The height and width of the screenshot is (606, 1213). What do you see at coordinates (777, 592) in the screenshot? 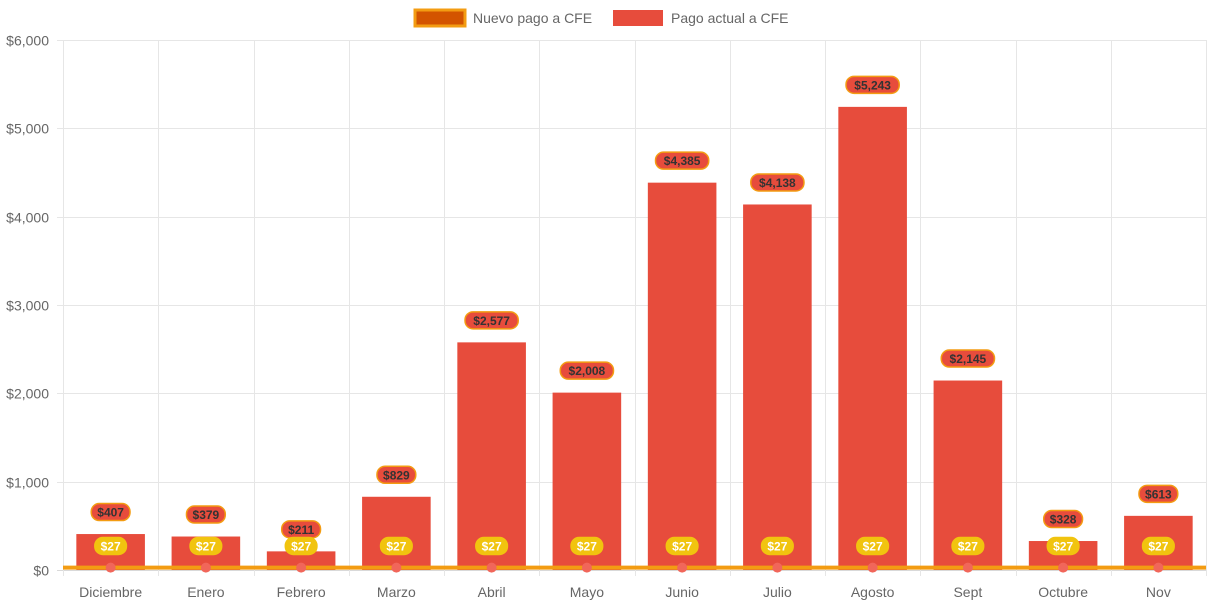
I see `x-tick-label: Julio` at bounding box center [777, 592].